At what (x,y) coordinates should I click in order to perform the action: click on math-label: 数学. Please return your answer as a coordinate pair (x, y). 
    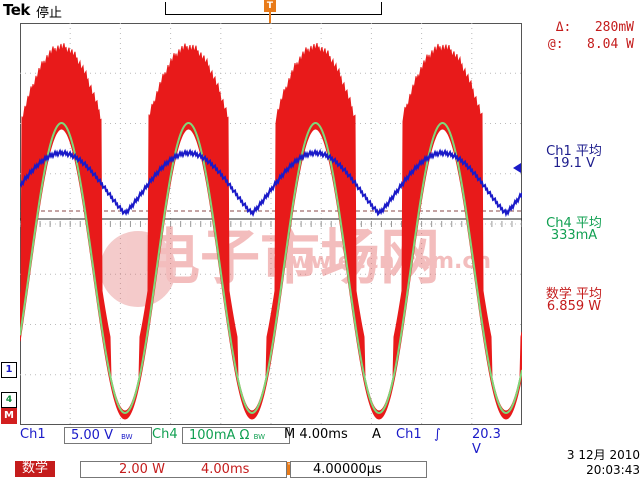
    Looking at the image, I should click on (35, 469).